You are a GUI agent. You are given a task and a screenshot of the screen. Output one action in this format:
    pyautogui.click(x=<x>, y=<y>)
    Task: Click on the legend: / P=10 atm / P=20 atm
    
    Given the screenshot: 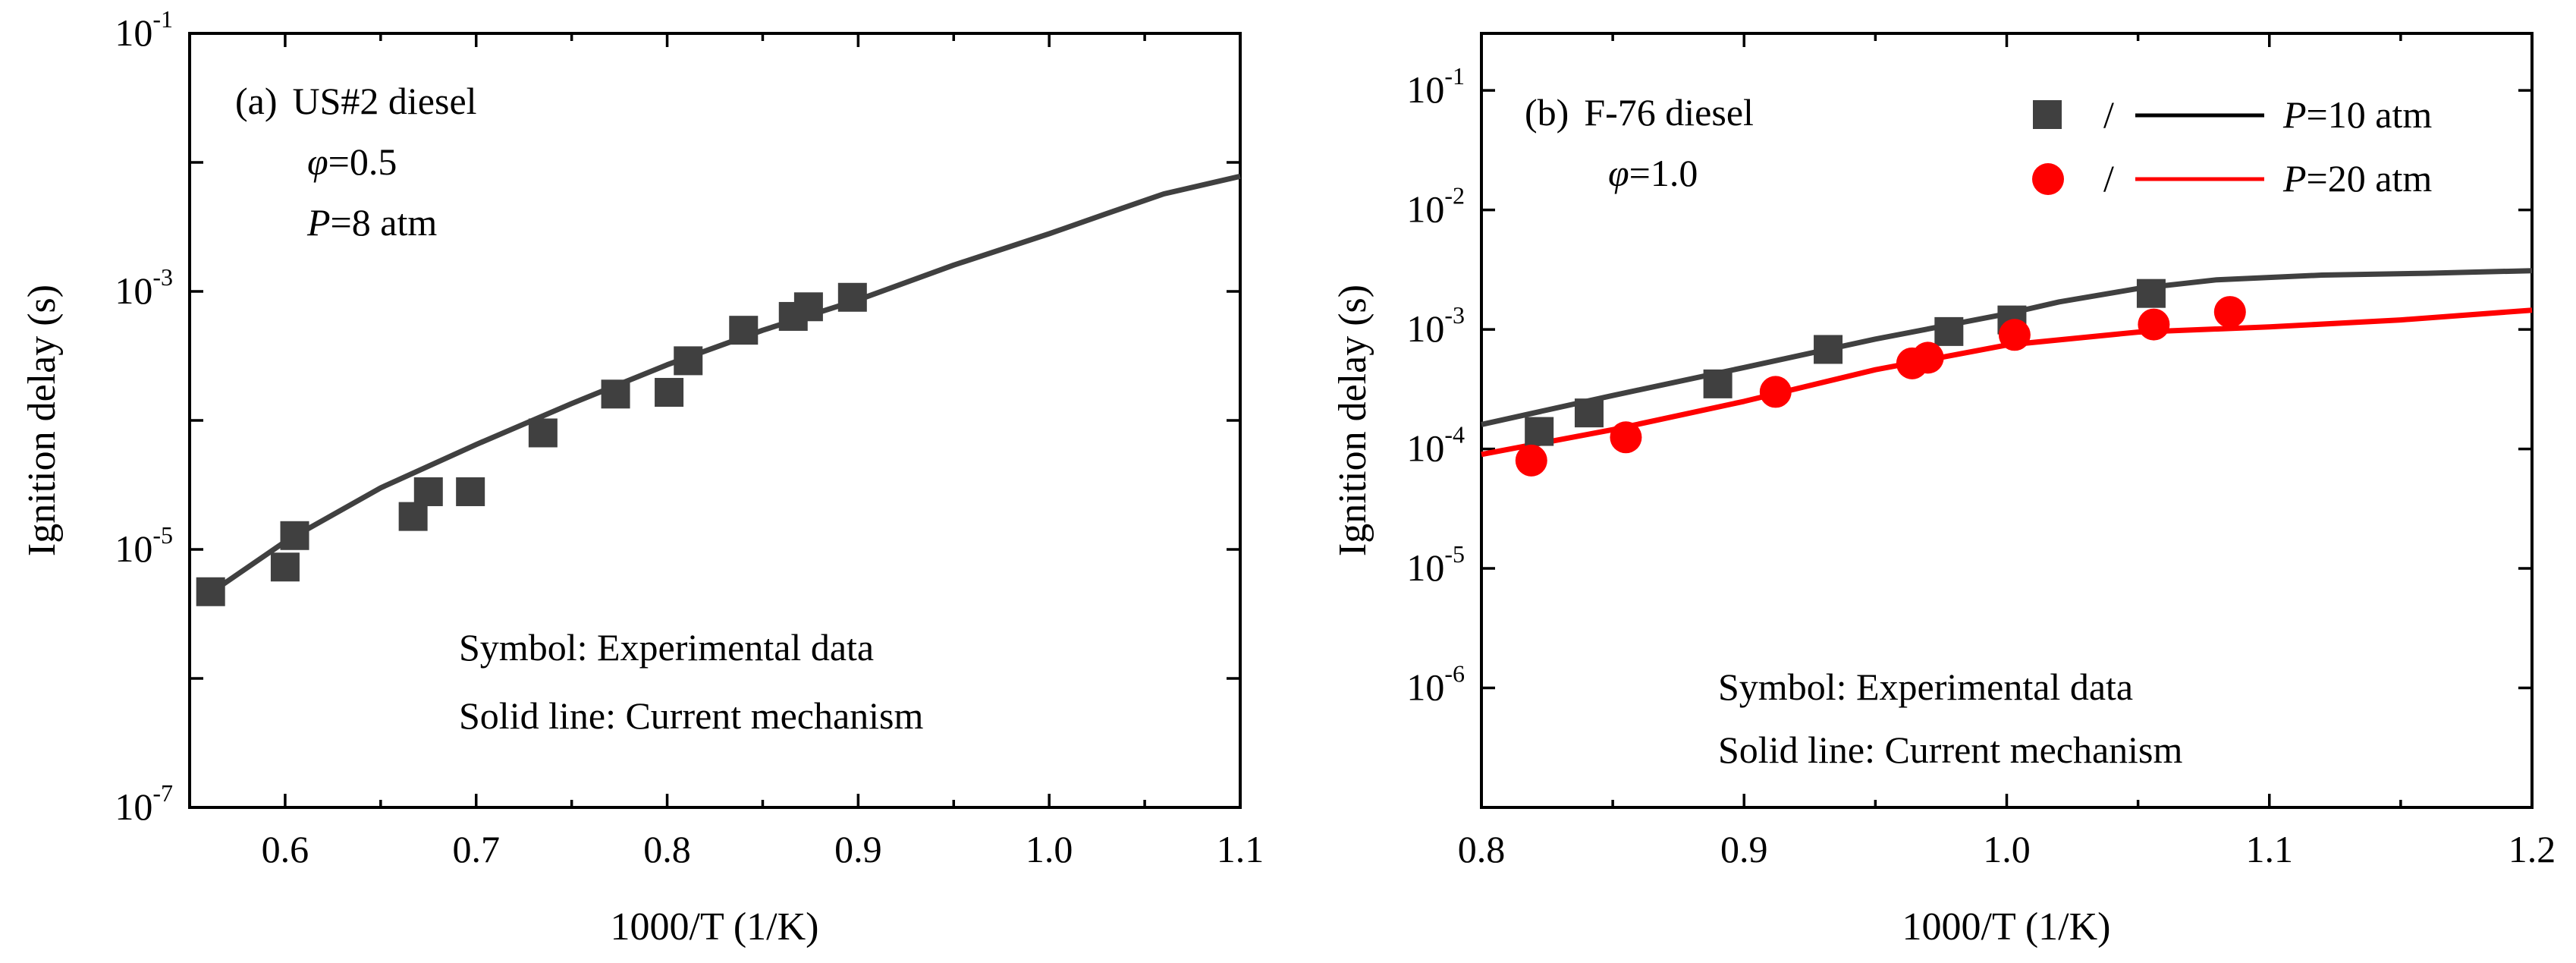 What is the action you would take?
    pyautogui.click(x=2232, y=146)
    